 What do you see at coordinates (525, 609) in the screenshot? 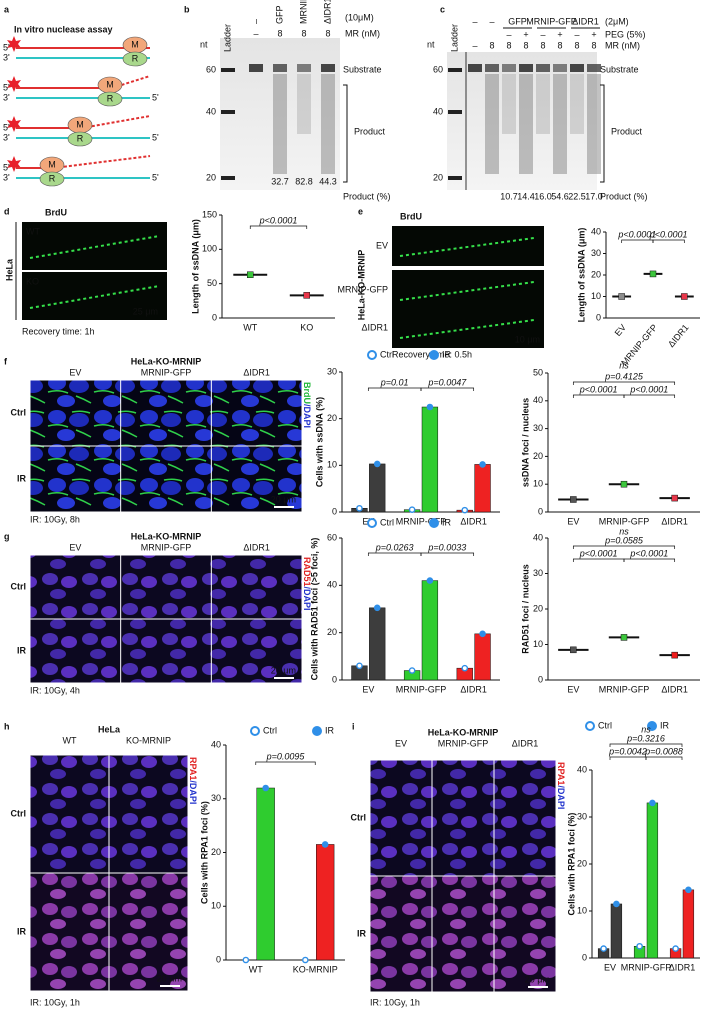
I see `y-axis-label: RAD51 foci / nucleus` at bounding box center [525, 609].